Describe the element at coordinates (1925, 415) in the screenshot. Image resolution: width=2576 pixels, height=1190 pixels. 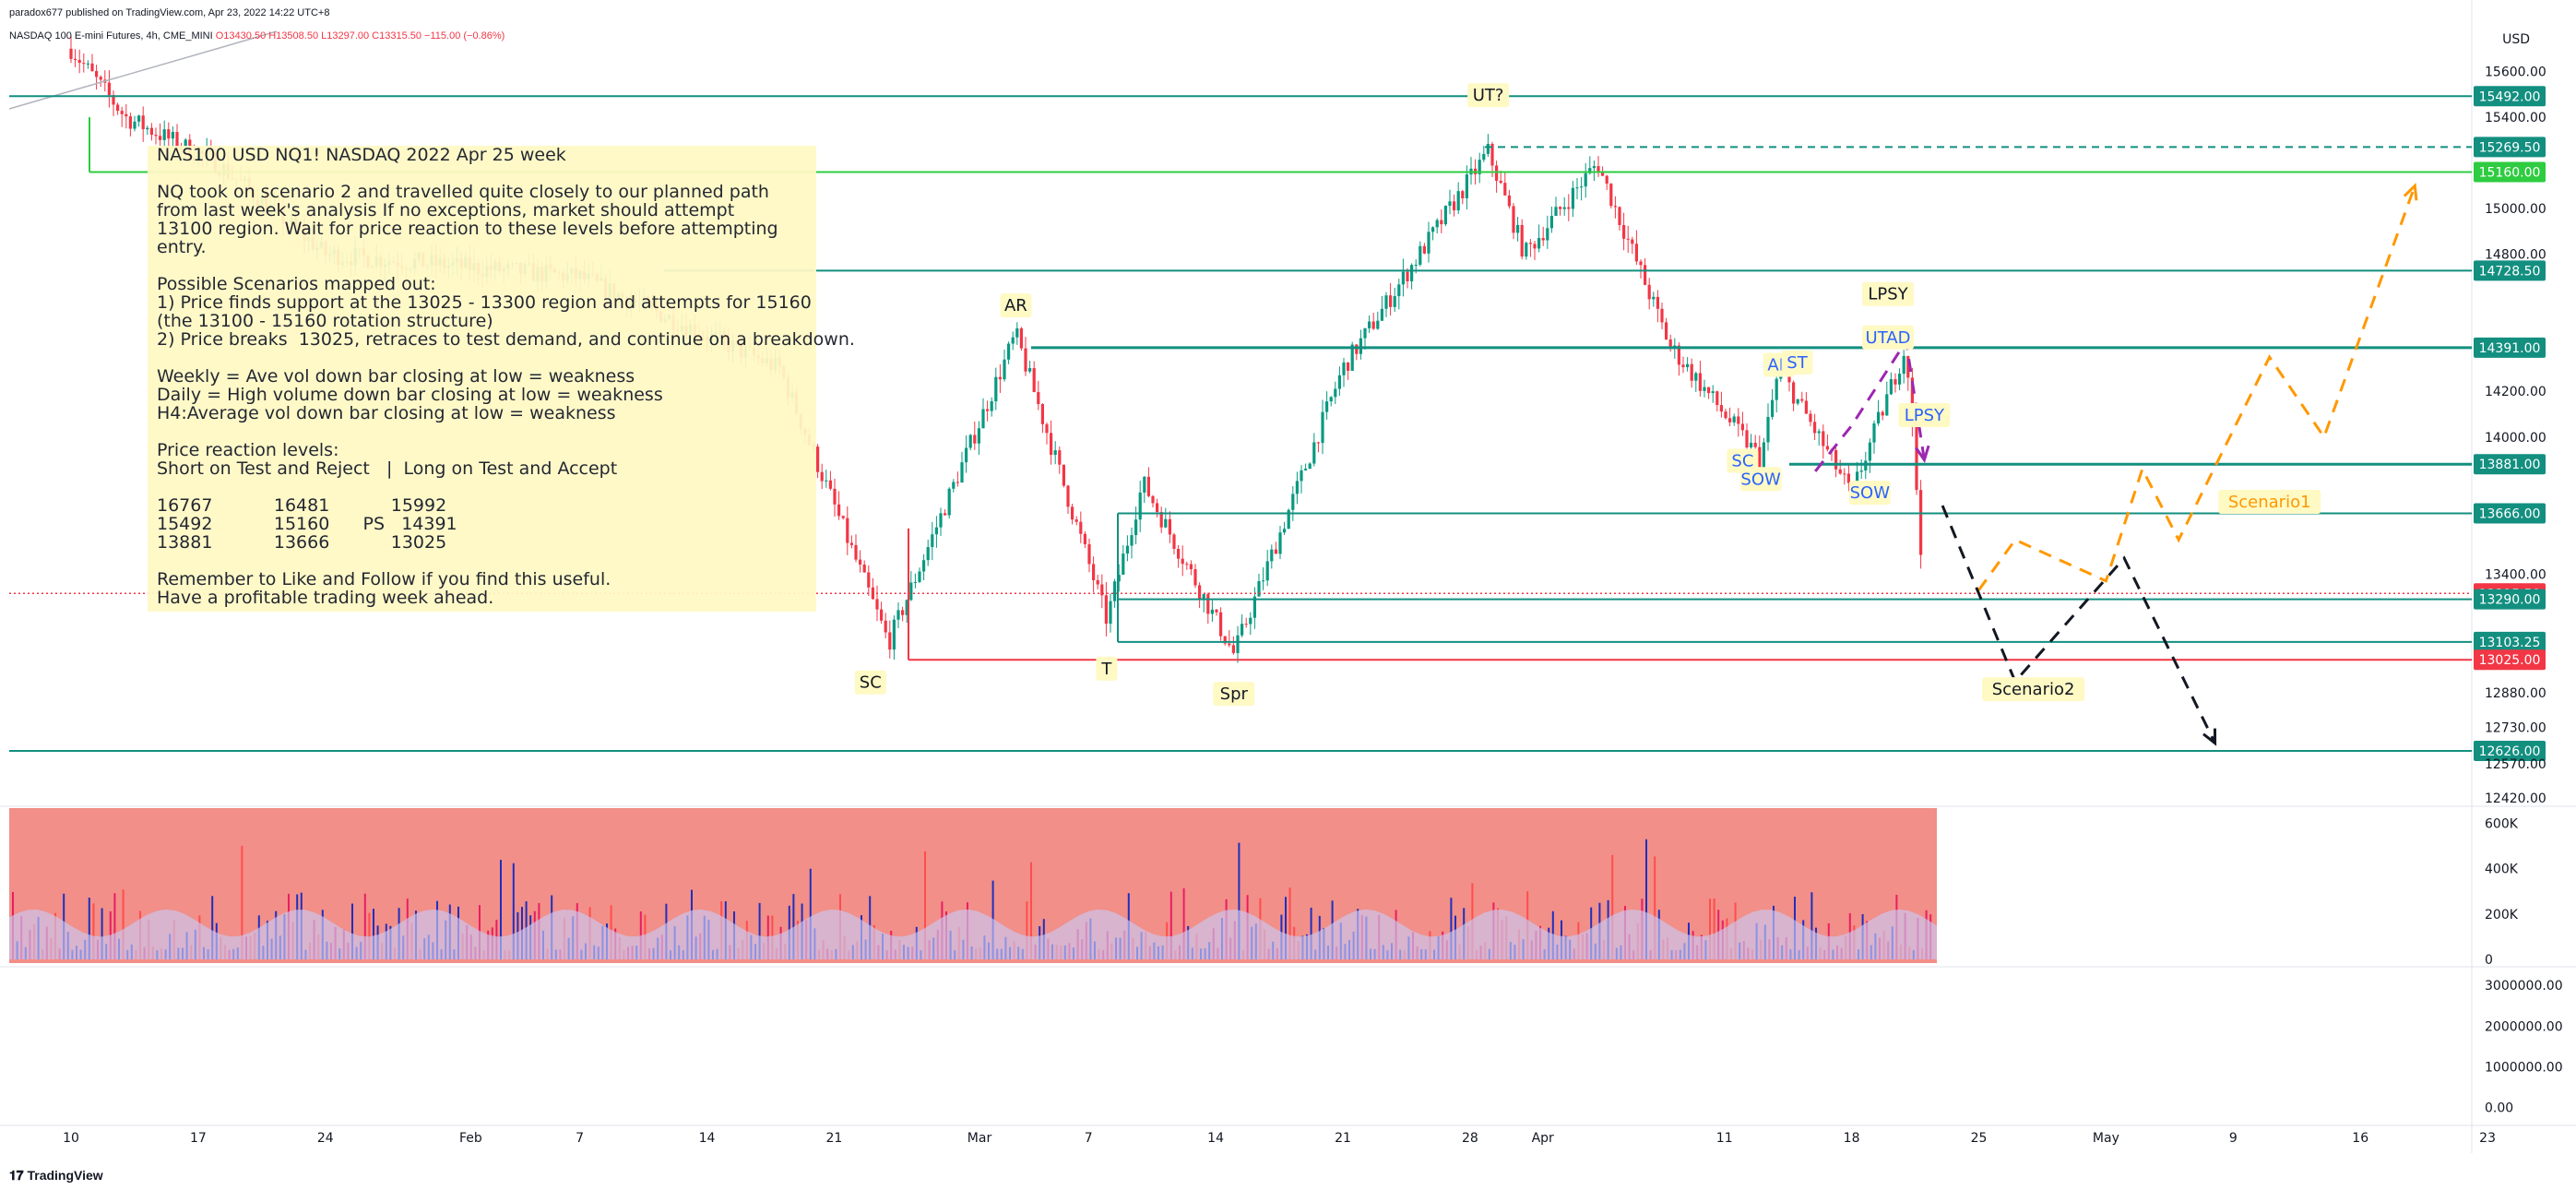
I see `annotation-label: LPSY` at that location.